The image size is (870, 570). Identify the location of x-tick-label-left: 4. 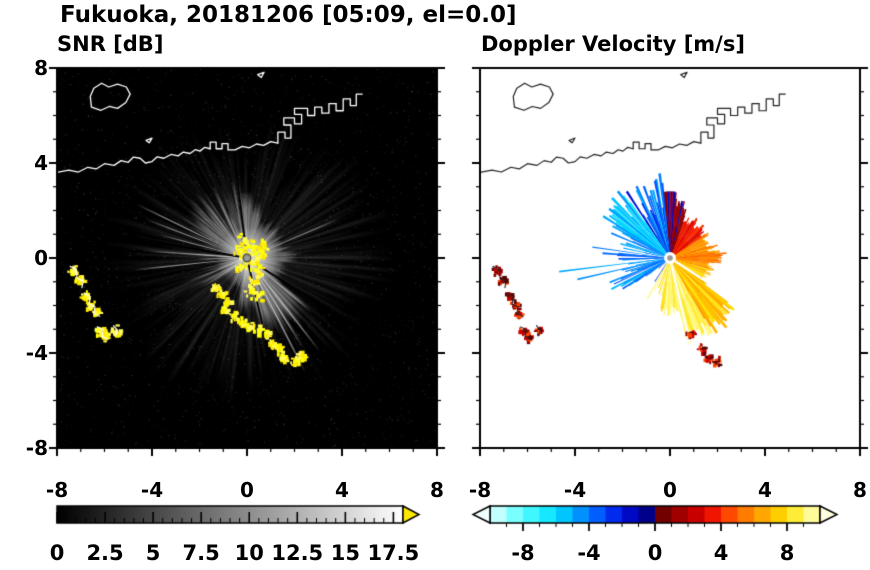
(342, 490).